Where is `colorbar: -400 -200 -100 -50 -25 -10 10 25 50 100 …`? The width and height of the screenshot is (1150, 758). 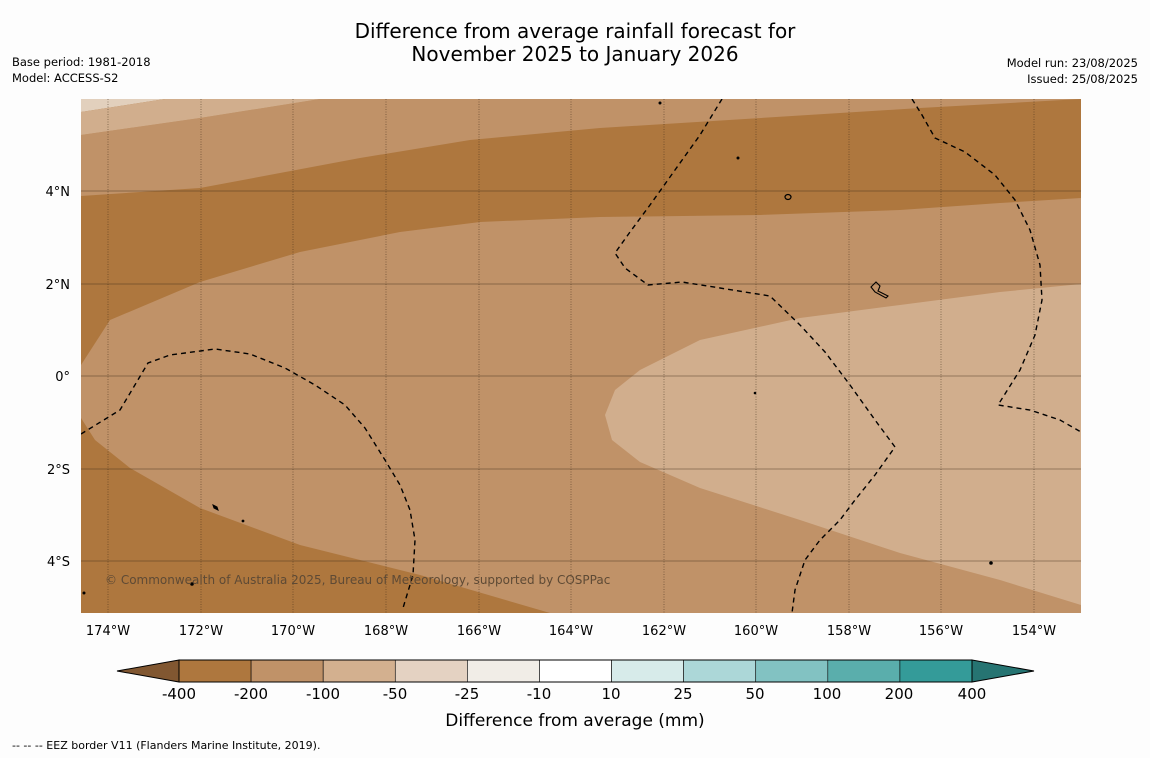
colorbar: -400 -200 -100 -50 -25 -10 10 25 50 100 … is located at coordinates (575, 695).